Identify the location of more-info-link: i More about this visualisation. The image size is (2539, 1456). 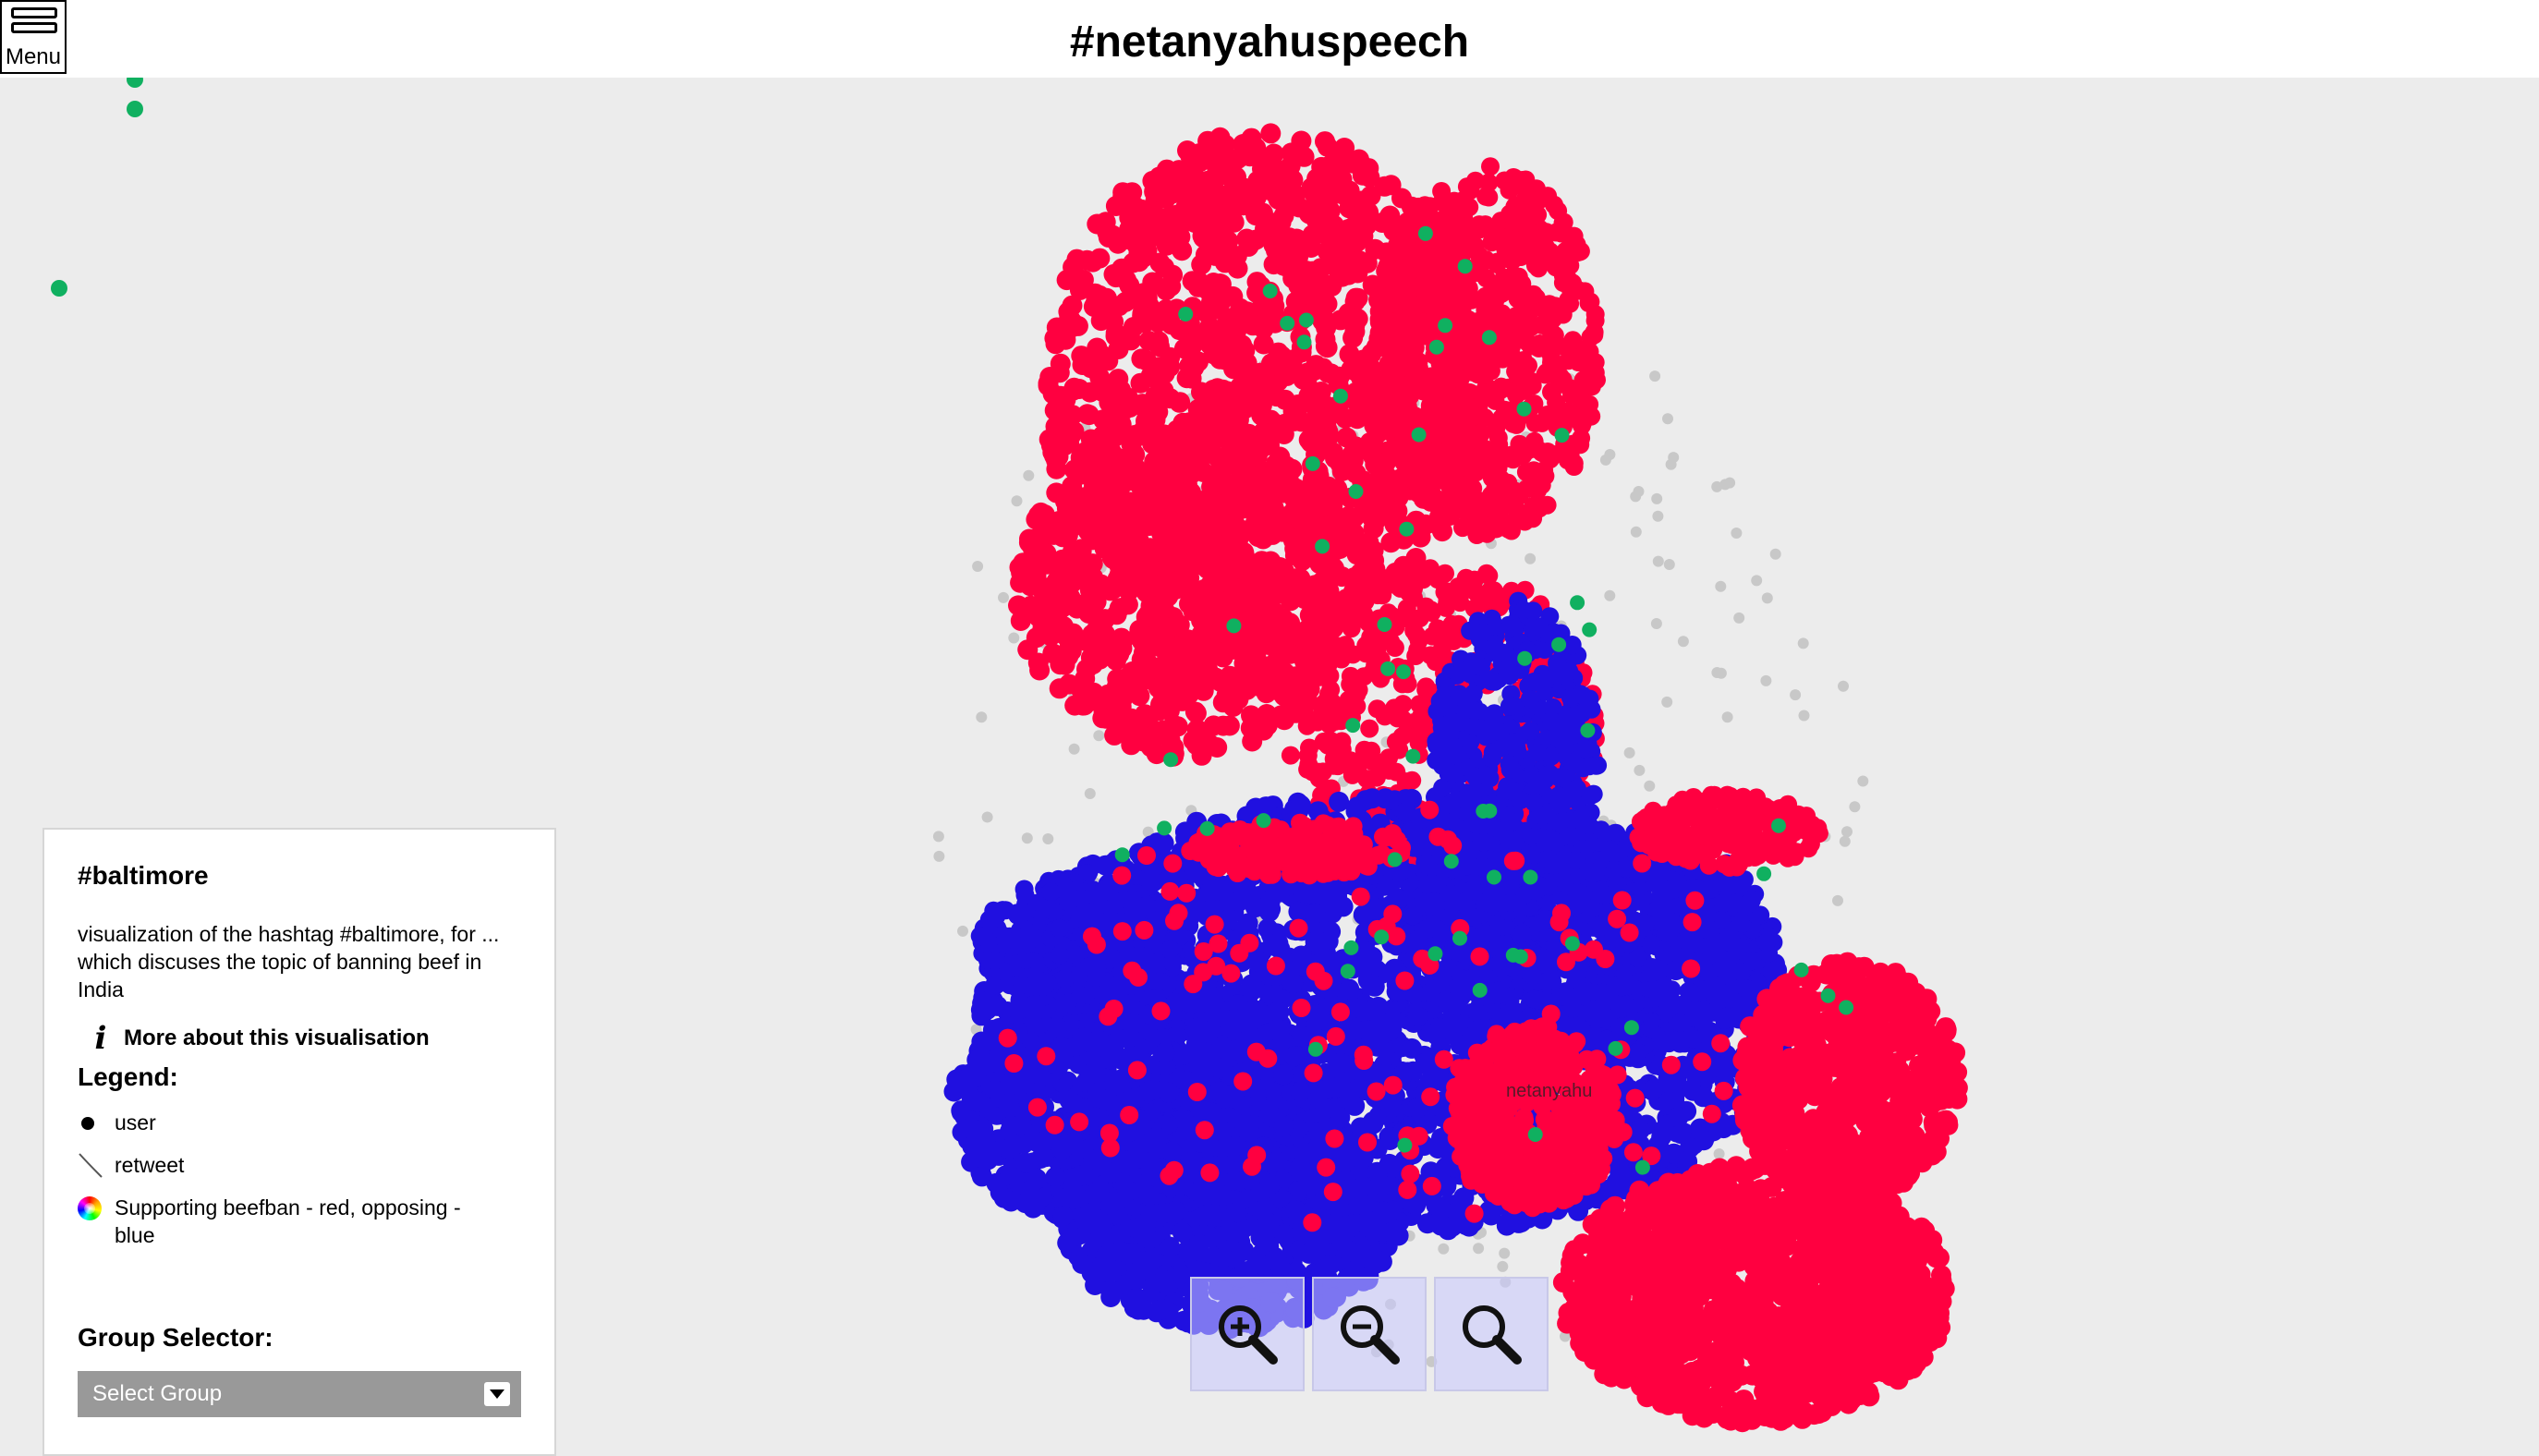
(254, 1038).